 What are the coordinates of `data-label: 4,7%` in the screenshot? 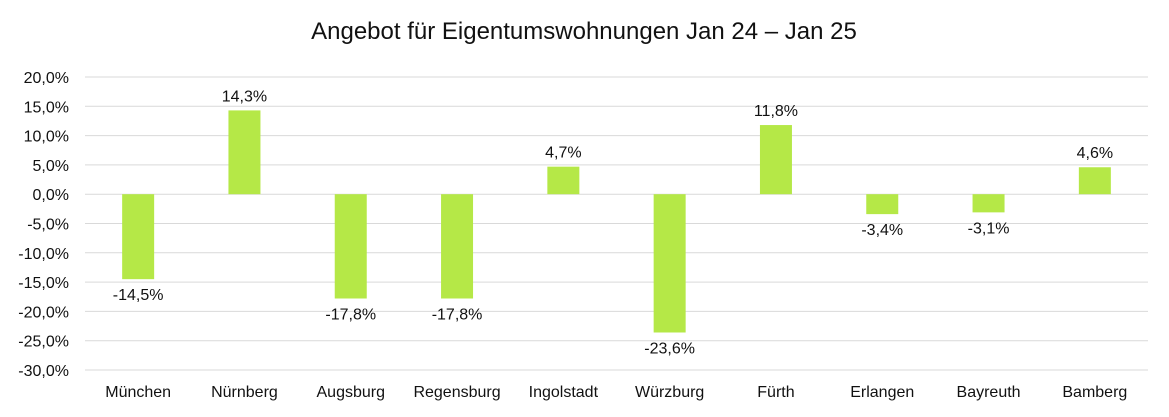 It's located at (563, 153).